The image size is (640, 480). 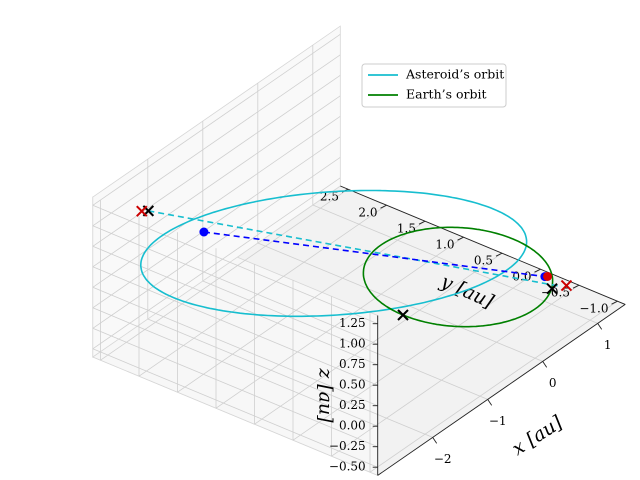 I want to click on z-tick-label: 1.00, so click(x=352, y=344).